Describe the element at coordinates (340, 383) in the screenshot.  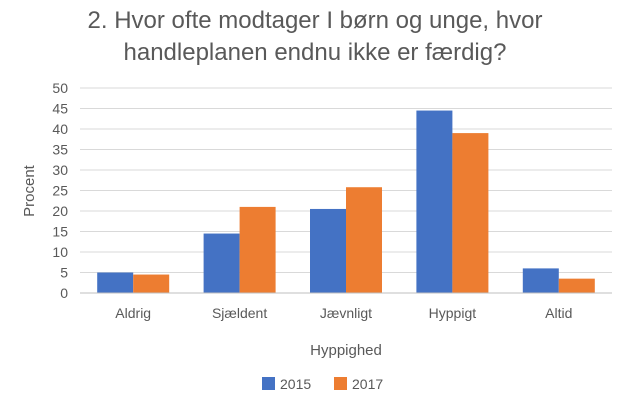
I see `legend-swatch-2017` at that location.